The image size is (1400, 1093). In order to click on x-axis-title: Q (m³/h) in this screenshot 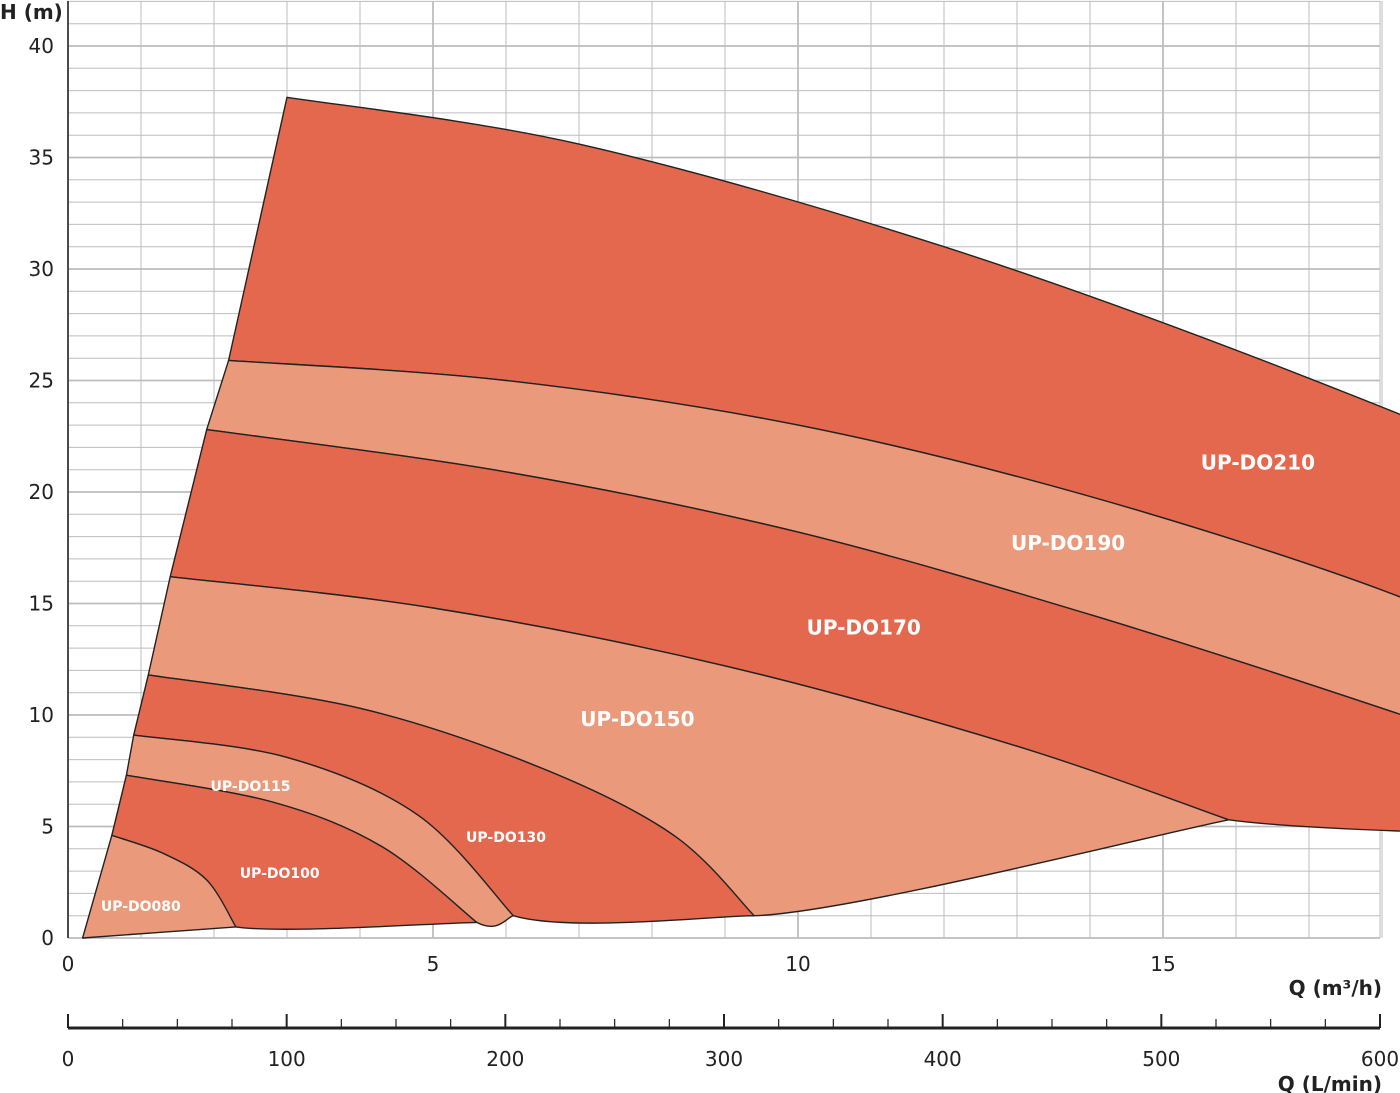, I will do `click(1335, 988)`.